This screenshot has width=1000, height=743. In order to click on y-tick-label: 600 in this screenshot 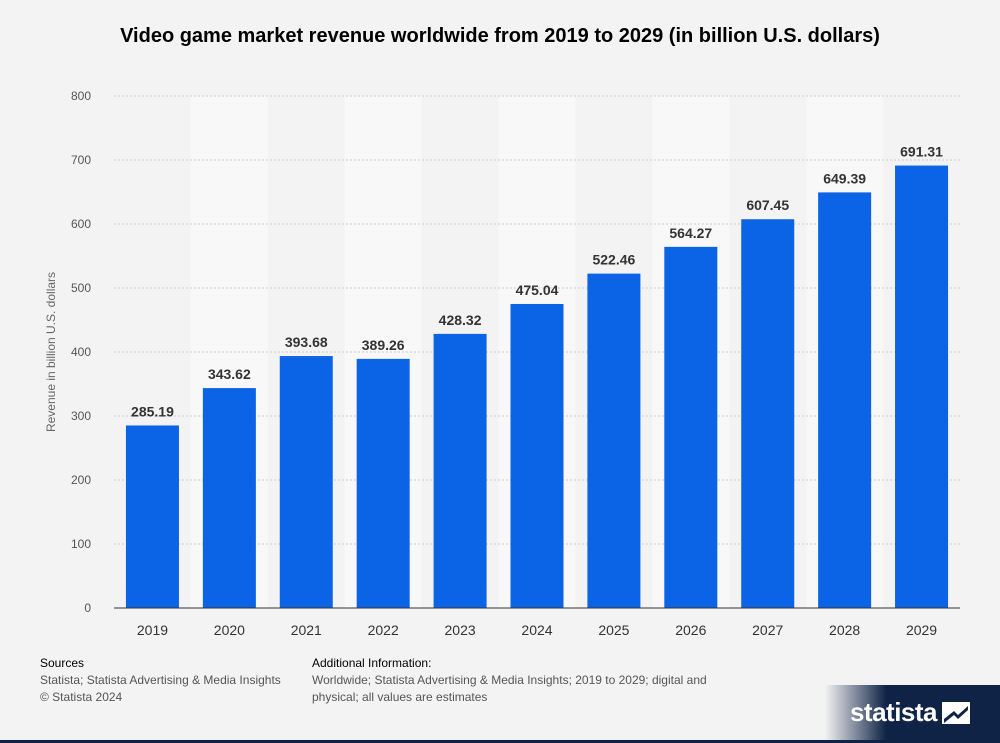, I will do `click(81, 224)`.